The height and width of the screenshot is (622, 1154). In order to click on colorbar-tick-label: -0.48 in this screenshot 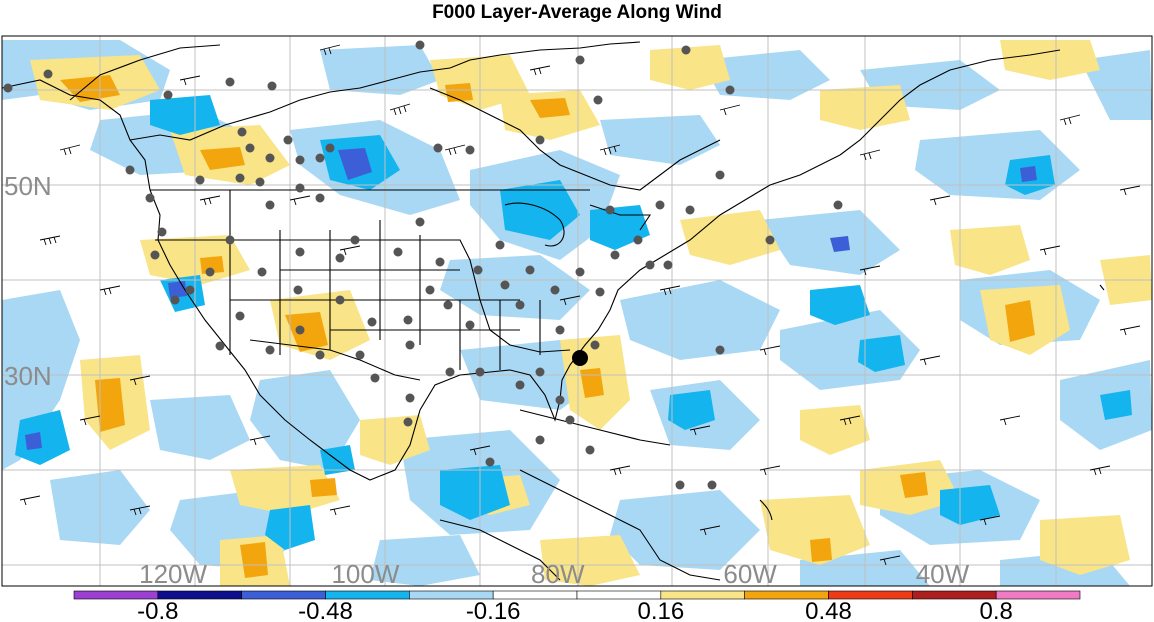, I will do `click(325, 610)`.